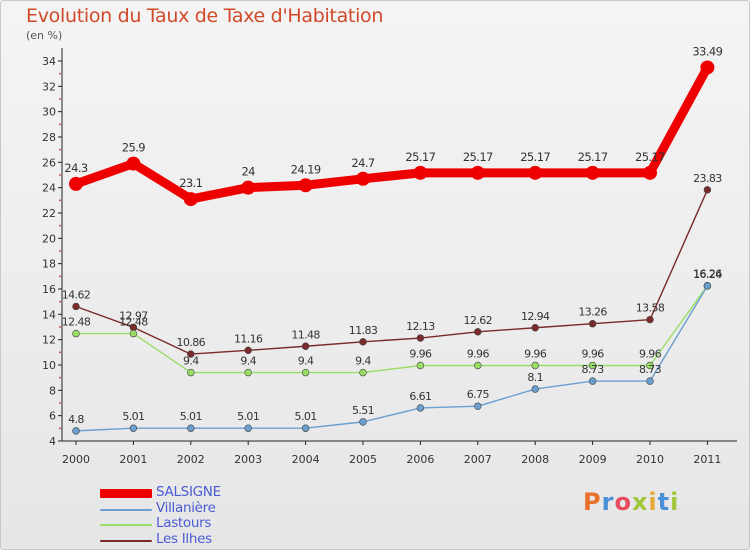 The width and height of the screenshot is (750, 550). I want to click on legend-label: Les Ilhes, so click(184, 538).